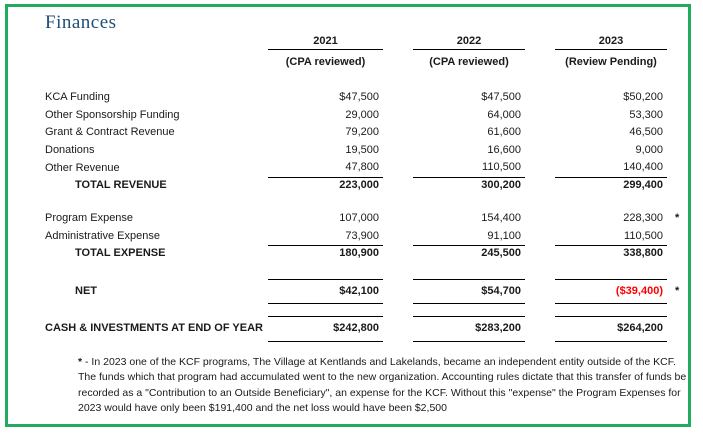 Image resolution: width=703 pixels, height=438 pixels. What do you see at coordinates (504, 114) in the screenshot?
I see `value-2022: 64,000` at bounding box center [504, 114].